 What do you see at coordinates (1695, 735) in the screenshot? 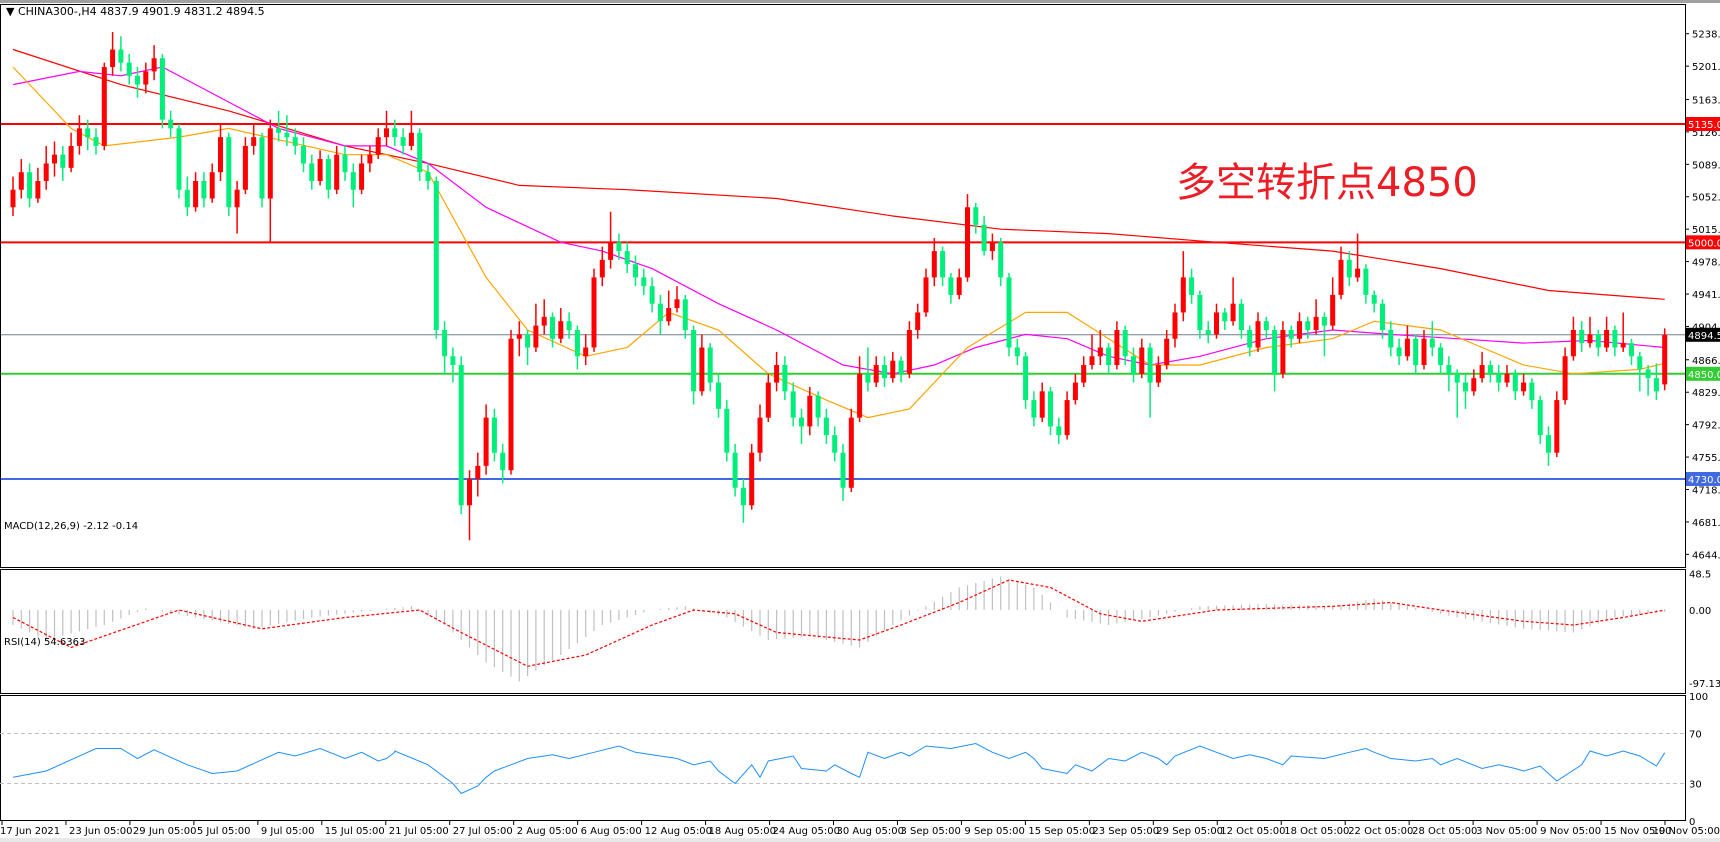
I see `rsi-tick-label: 70` at bounding box center [1695, 735].